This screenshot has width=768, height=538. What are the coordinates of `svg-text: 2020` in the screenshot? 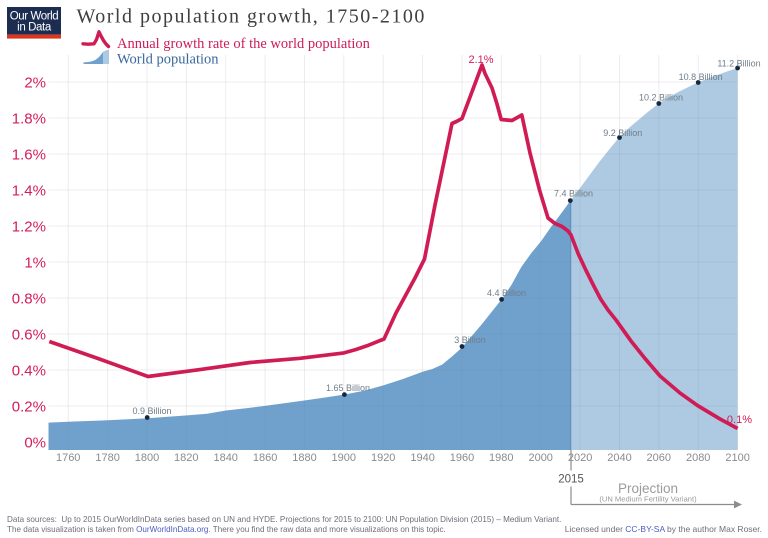 It's located at (580, 458).